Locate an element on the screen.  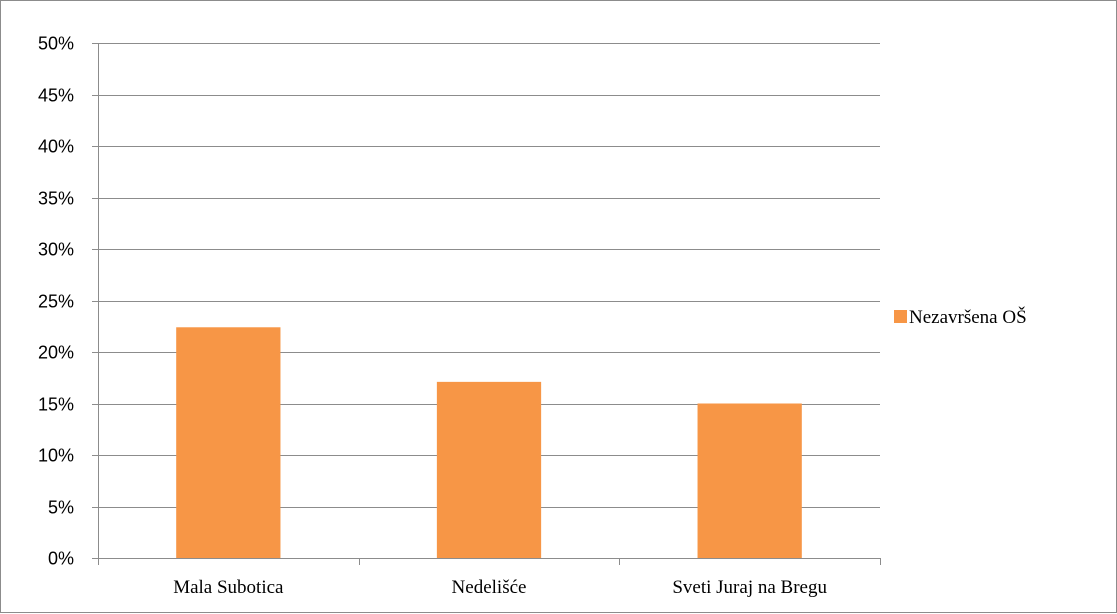
y-tick-labels: 0% 5% 10% 15% 20% 25% 30% 35% 40% 45% 50% is located at coordinates (56, 301).